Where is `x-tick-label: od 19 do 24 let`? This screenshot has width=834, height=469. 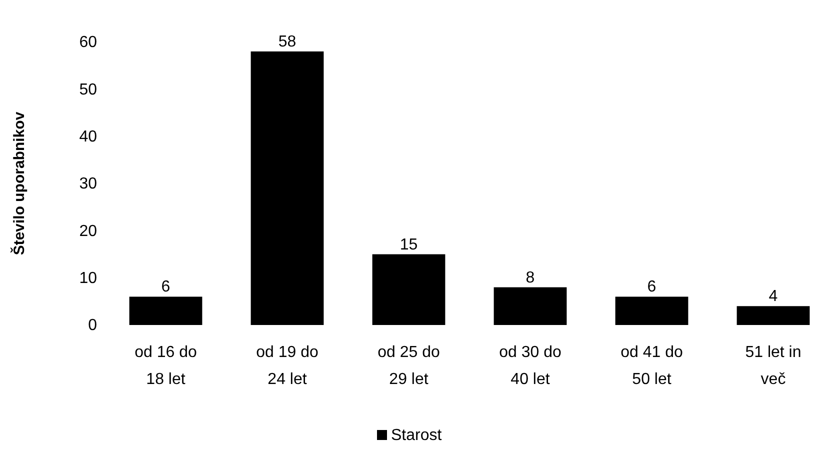 x-tick-label: od 19 do 24 let is located at coordinates (287, 366).